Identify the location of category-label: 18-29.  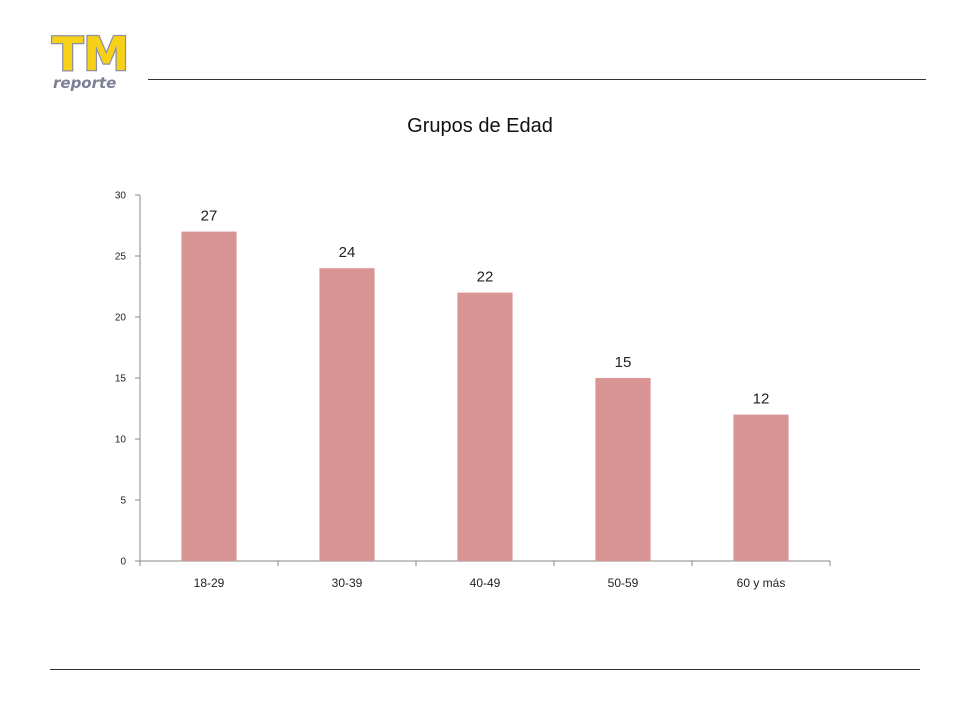
(209, 583).